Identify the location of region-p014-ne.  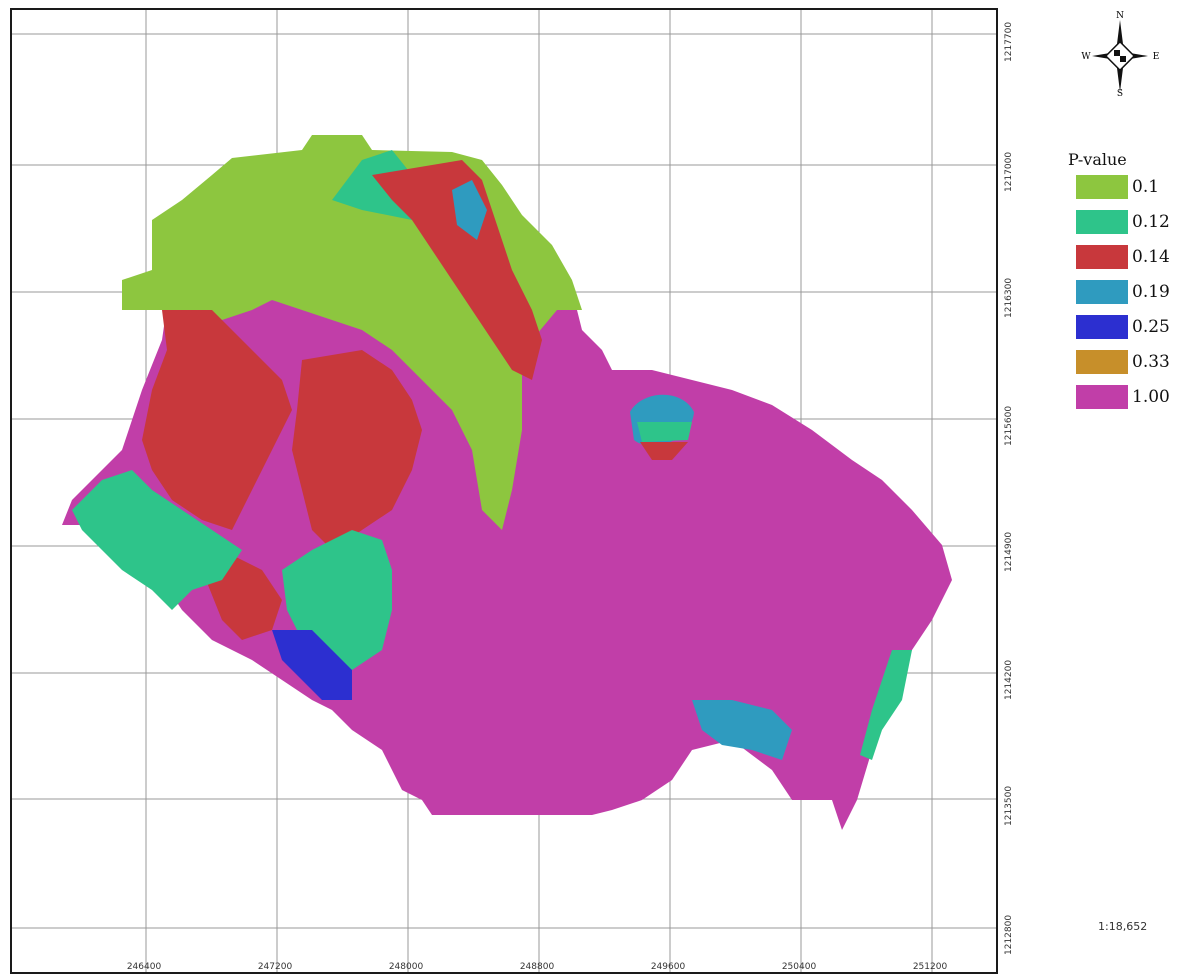
(457, 270).